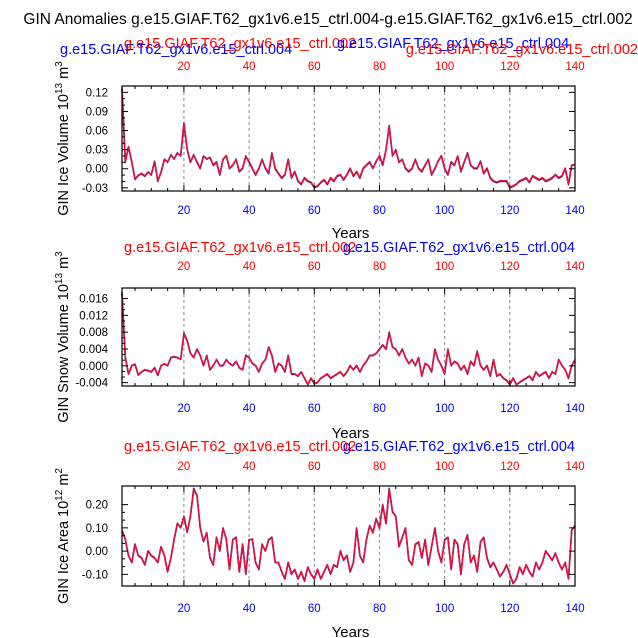  What do you see at coordinates (97, 93) in the screenshot?
I see `y-tick-label: 0.12` at bounding box center [97, 93].